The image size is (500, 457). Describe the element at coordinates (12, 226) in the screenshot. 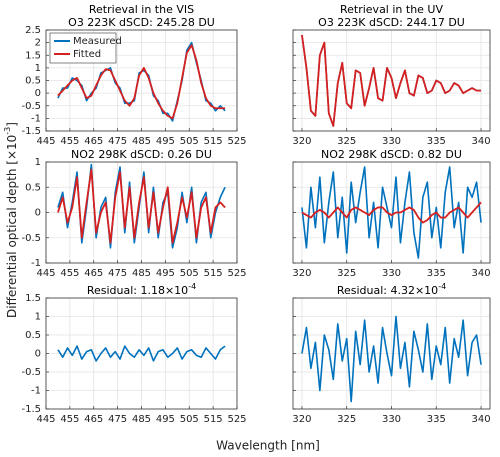

I see `y-label-main: Differential optical depth [×10` at that location.